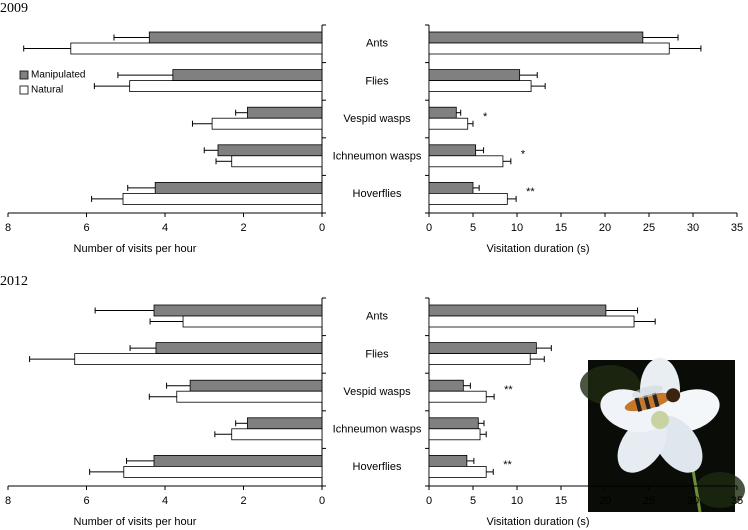 This screenshot has height=530, width=748. Describe the element at coordinates (14, 281) in the screenshot. I see `year-label: 2012` at that location.